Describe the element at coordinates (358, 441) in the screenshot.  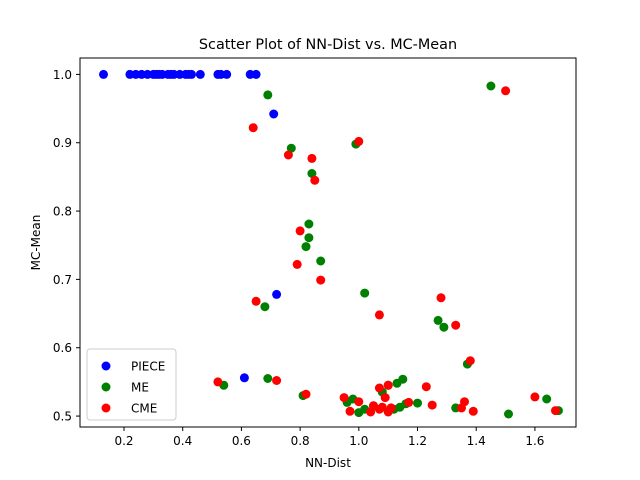
I see `x-tick-label: 1.0` at that location.